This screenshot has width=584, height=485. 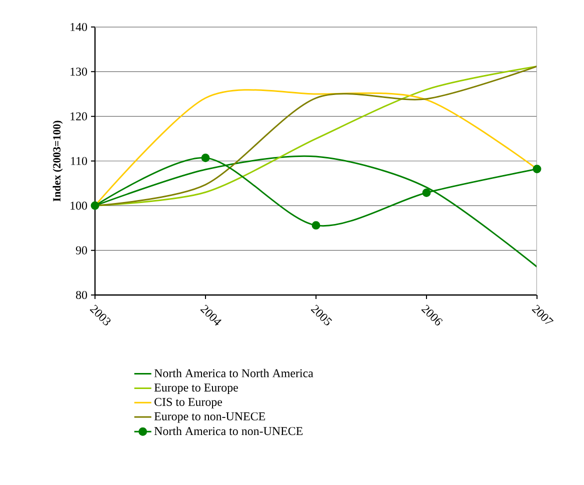 I want to click on y-tick-label: 90, so click(x=82, y=250).